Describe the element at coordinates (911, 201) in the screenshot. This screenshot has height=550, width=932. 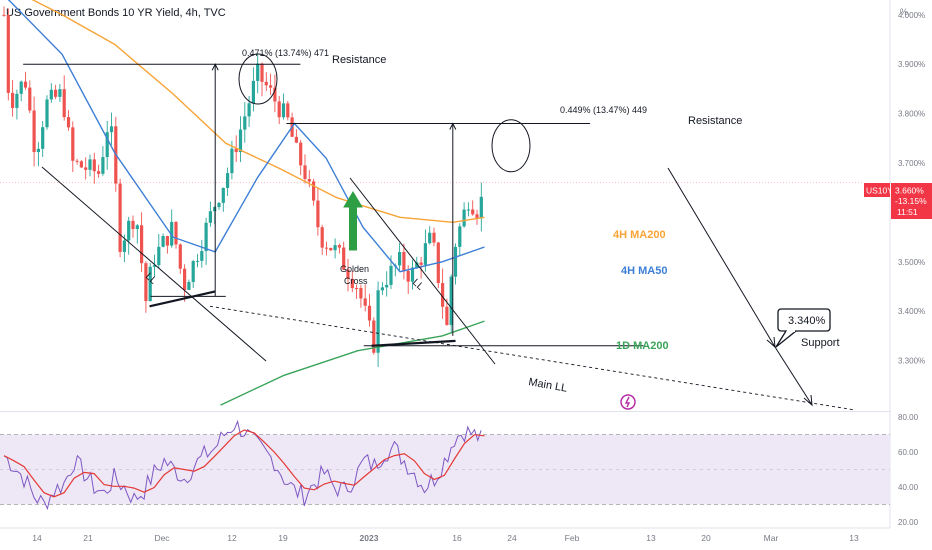
I see `price-change: -13.15%` at that location.